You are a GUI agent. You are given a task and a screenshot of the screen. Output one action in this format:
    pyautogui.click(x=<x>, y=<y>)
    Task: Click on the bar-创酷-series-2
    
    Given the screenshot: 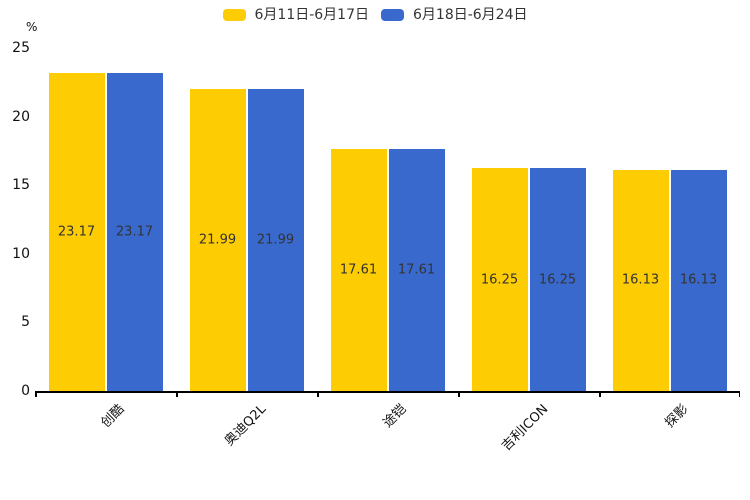 What is the action you would take?
    pyautogui.click(x=134, y=232)
    